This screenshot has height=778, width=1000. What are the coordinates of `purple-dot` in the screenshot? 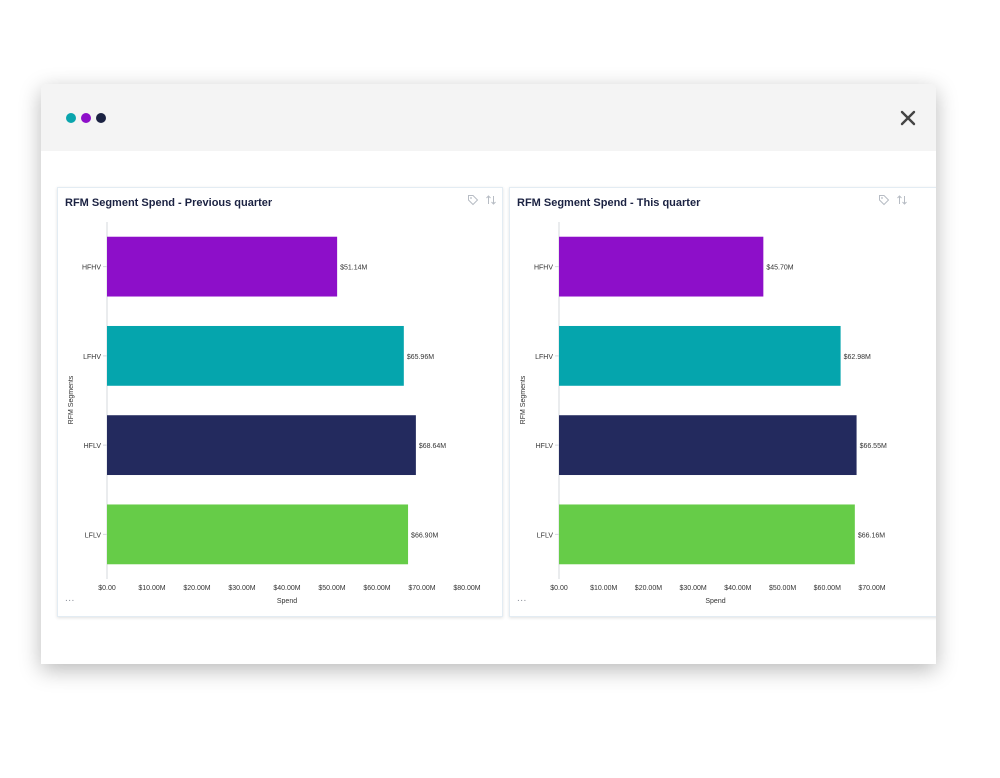 It's located at (86, 118).